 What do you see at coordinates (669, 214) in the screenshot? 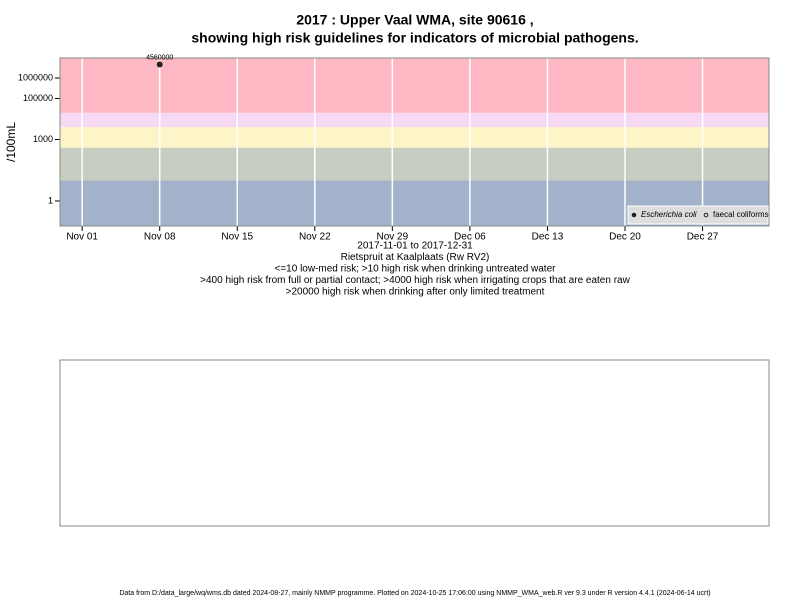
I see `legend-label: Escherichia coli` at bounding box center [669, 214].